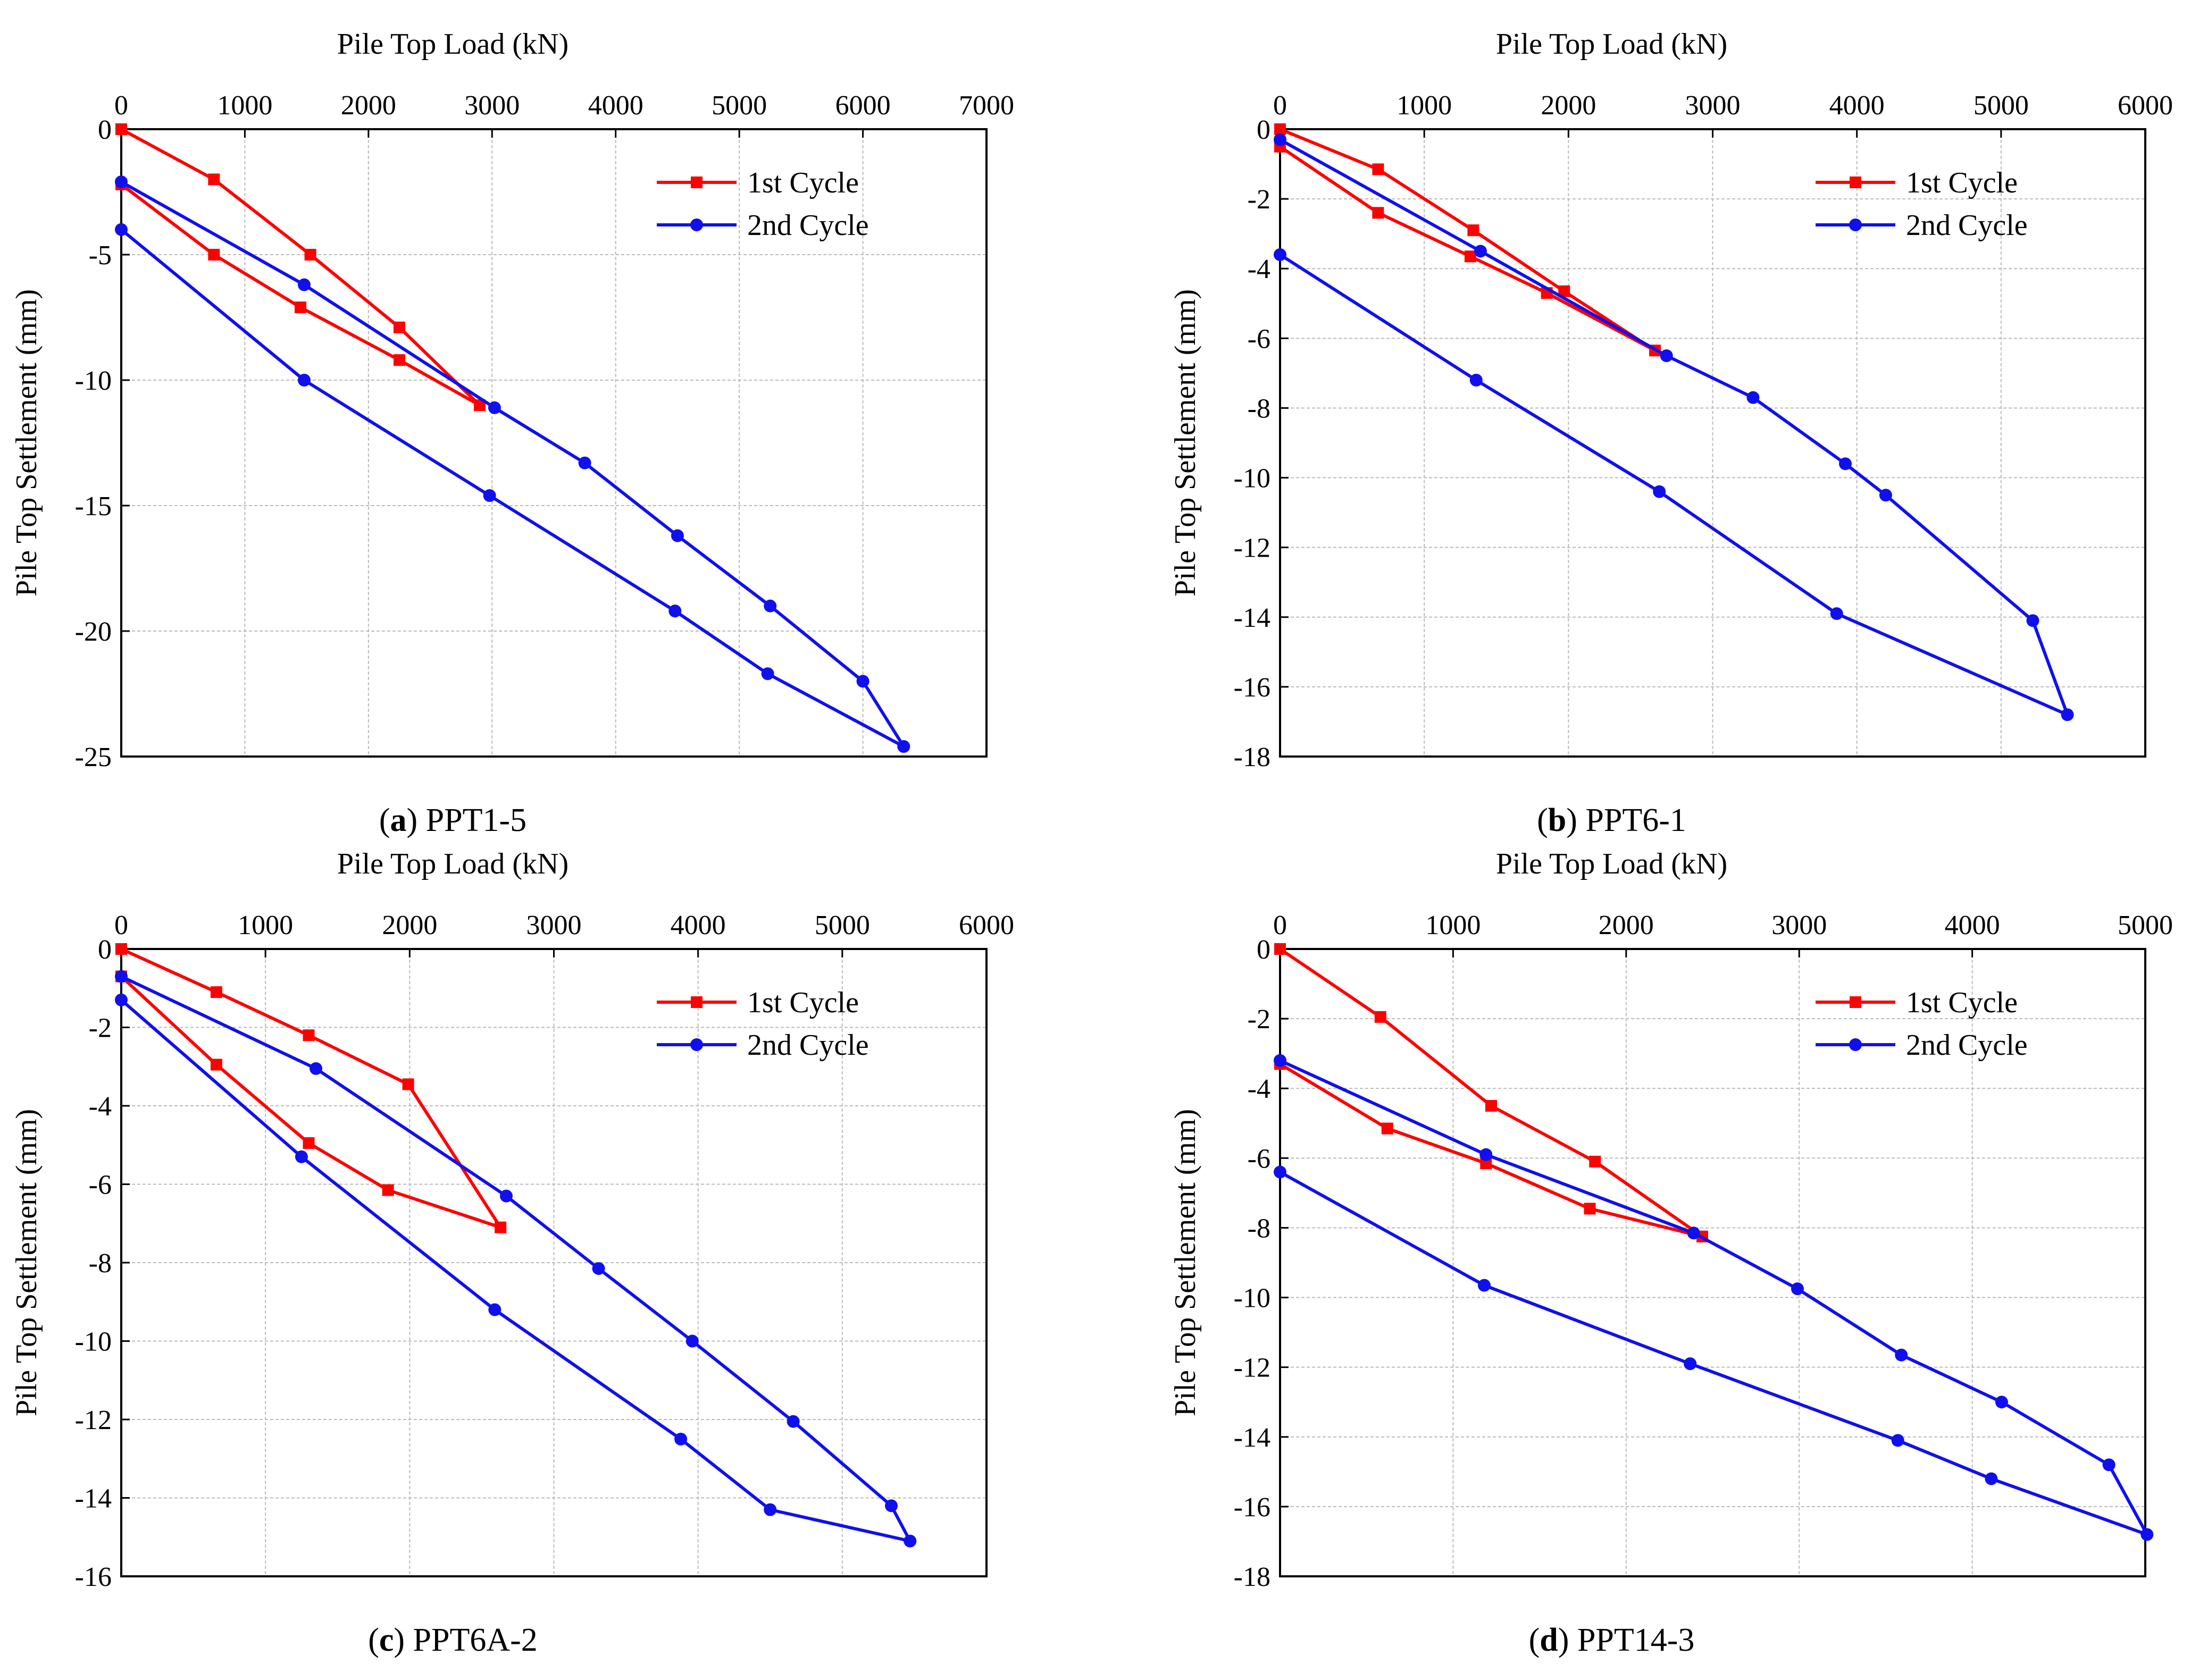 The height and width of the screenshot is (1680, 2199). What do you see at coordinates (94, 506) in the screenshot?
I see `chart-0-ytick-label-3: -15` at bounding box center [94, 506].